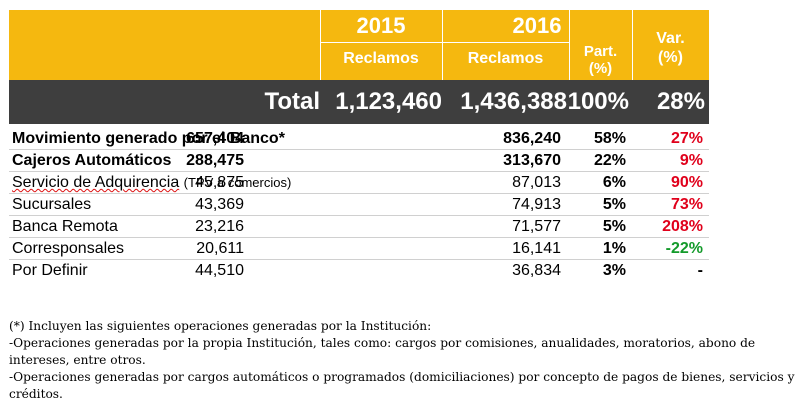 This screenshot has width=800, height=418. I want to click on row-2015: 23,216, so click(219, 226).